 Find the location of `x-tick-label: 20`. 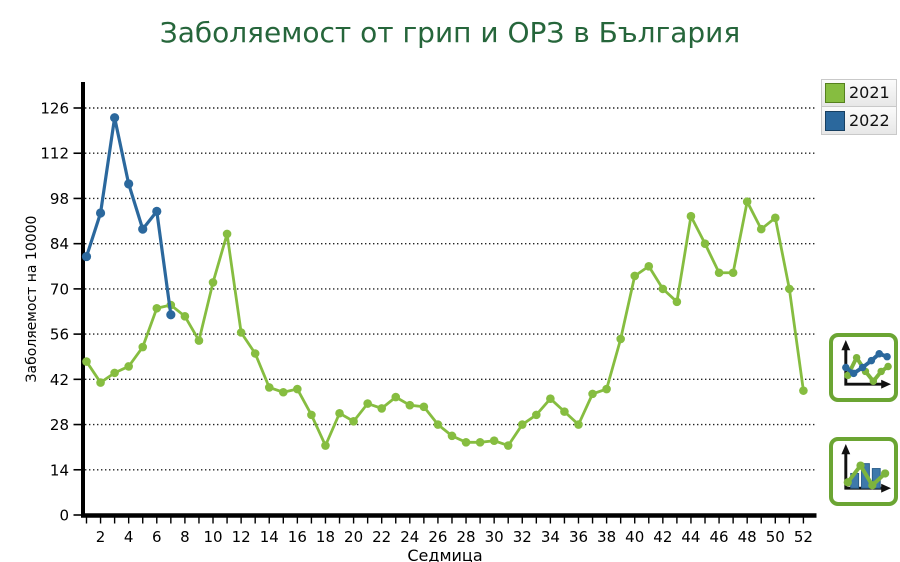

x-tick-label: 20 is located at coordinates (353, 537).